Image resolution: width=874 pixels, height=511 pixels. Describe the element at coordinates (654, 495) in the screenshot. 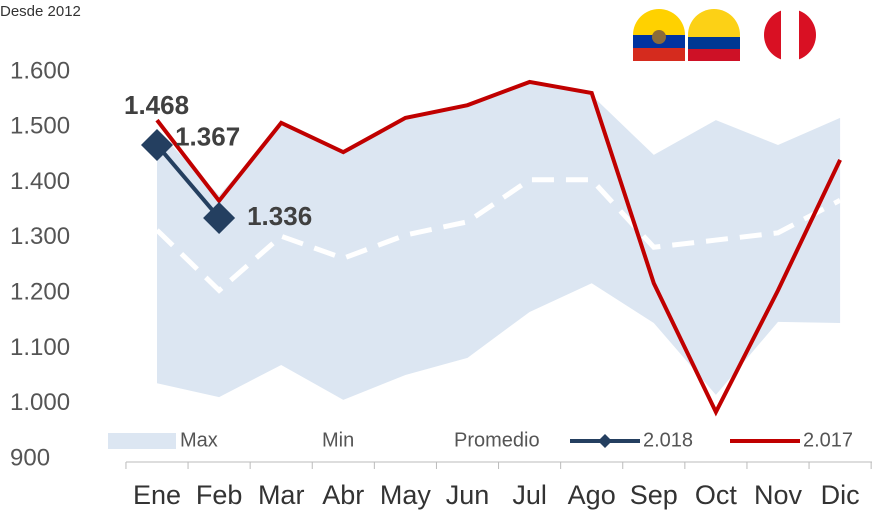

I see `x-tick-label: Sep` at that location.